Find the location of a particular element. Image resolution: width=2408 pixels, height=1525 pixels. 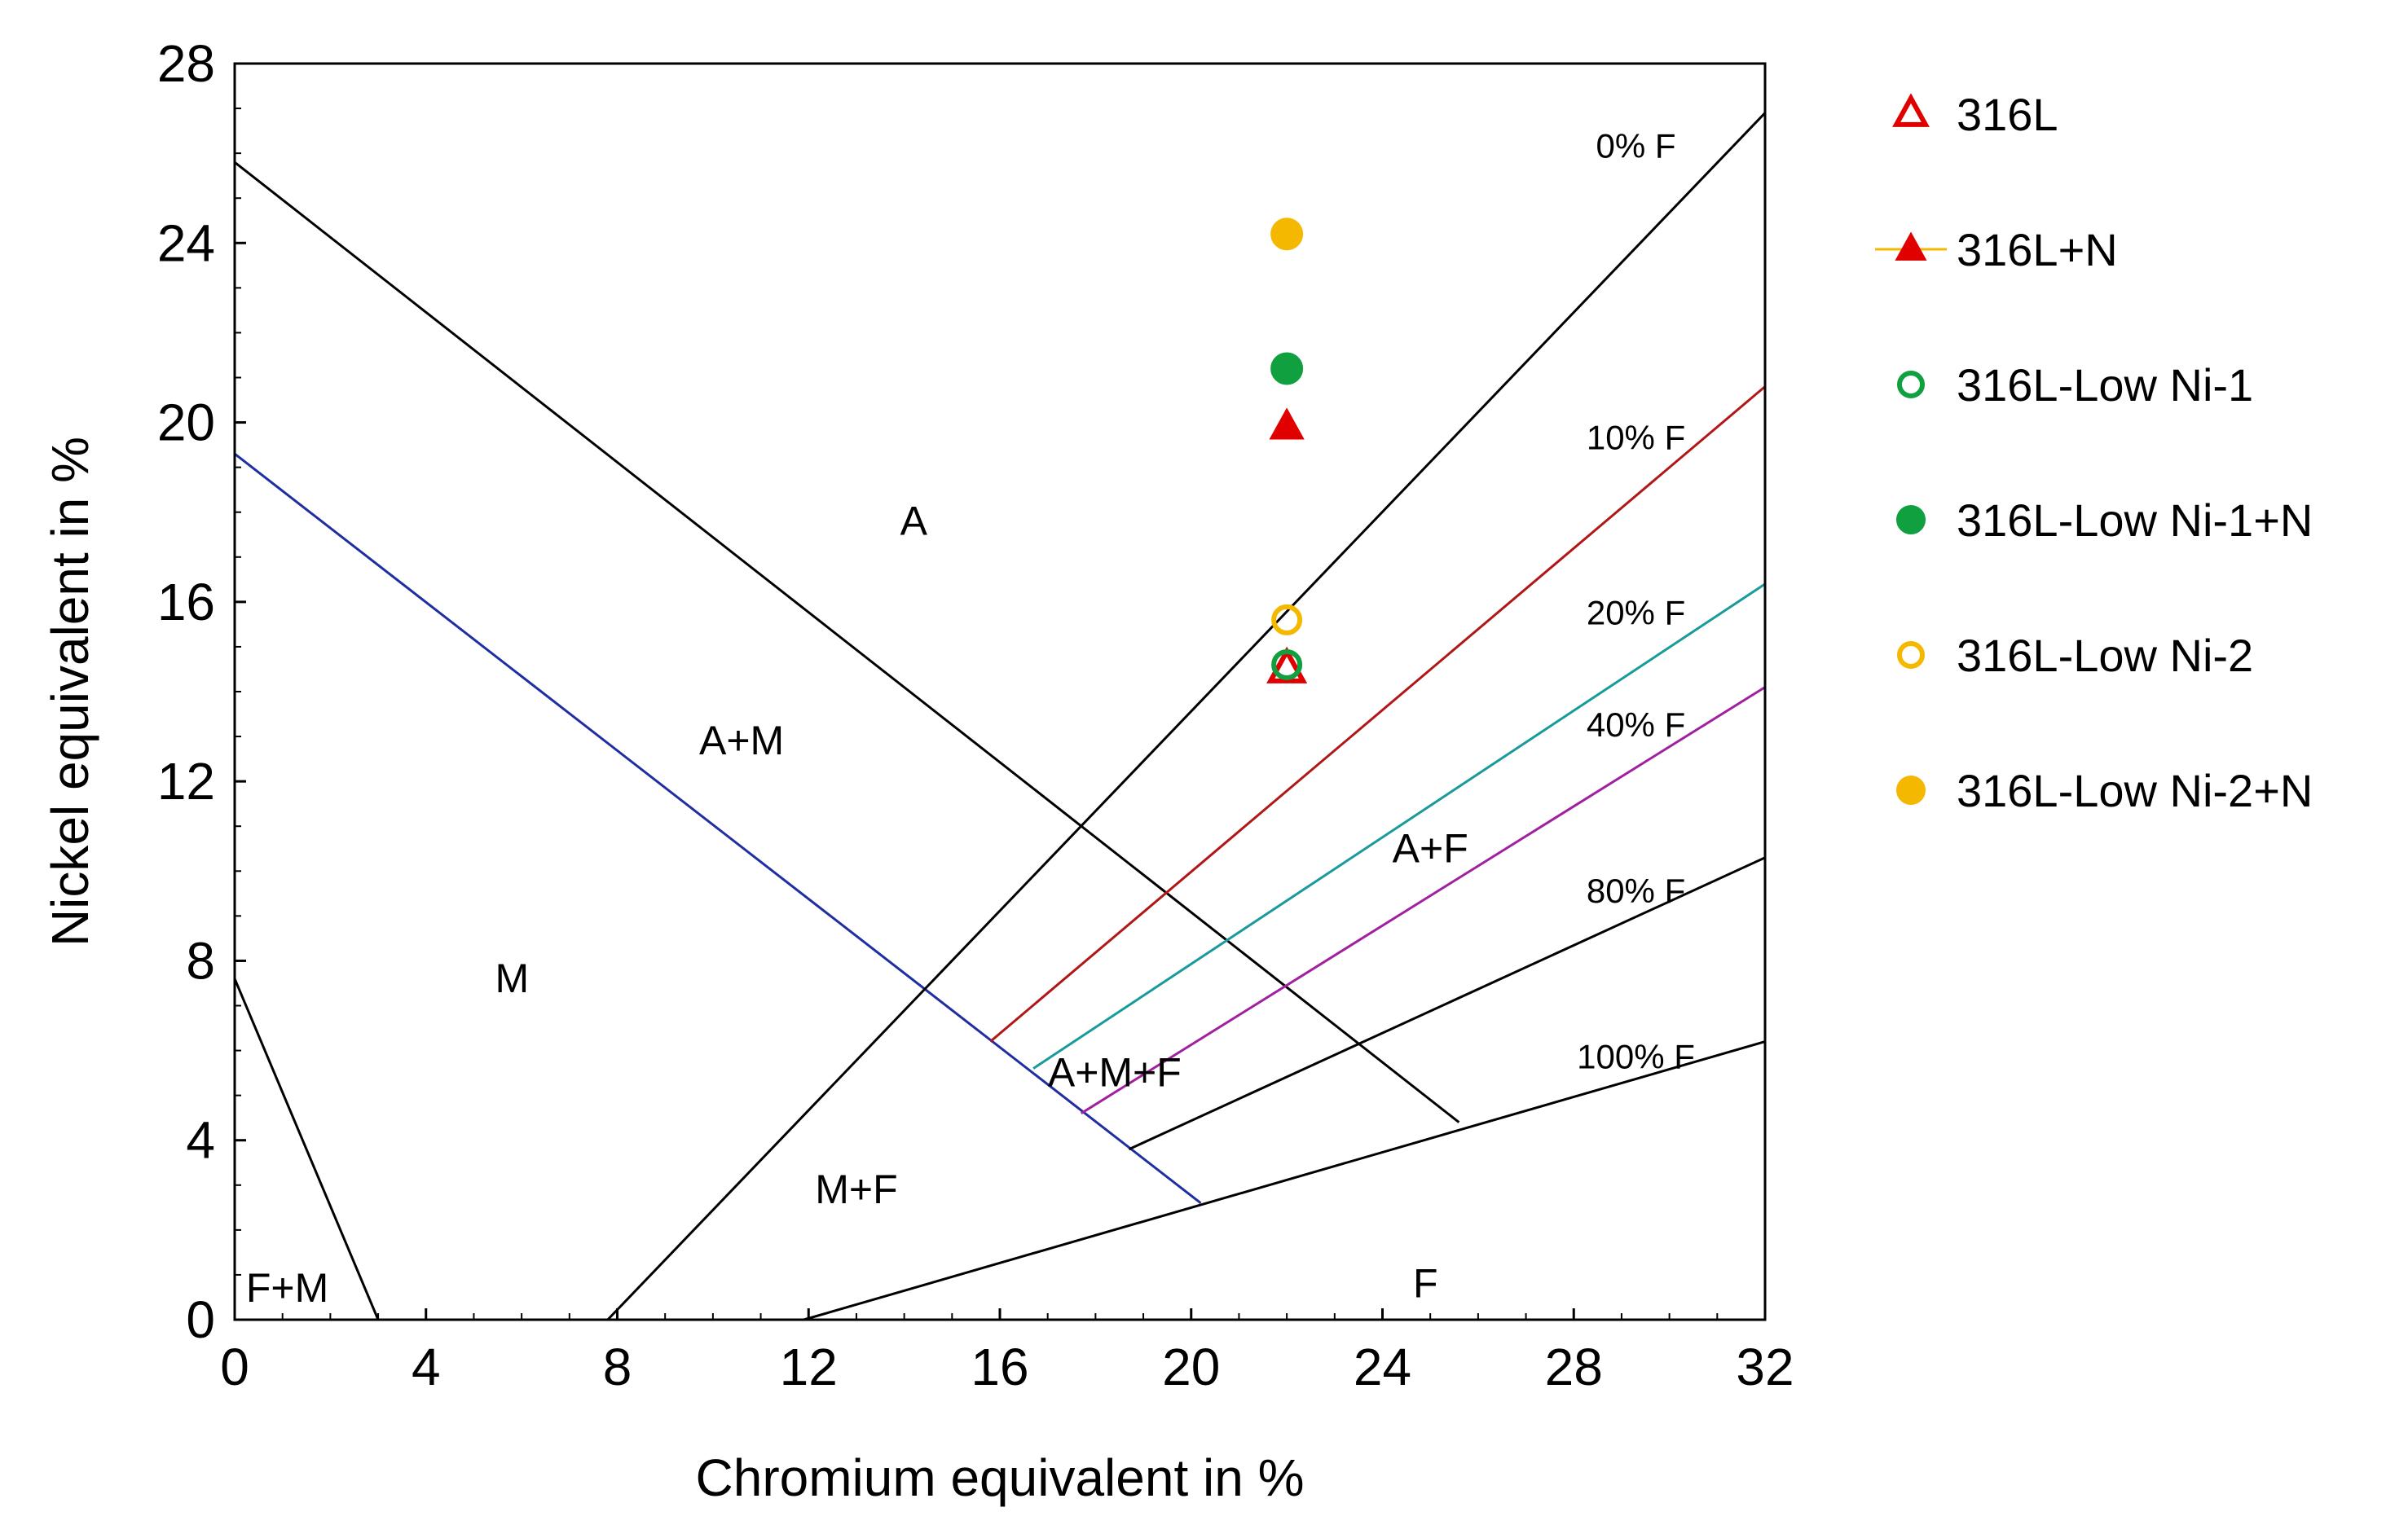

region-label: A+M+F is located at coordinates (1115, 1073).